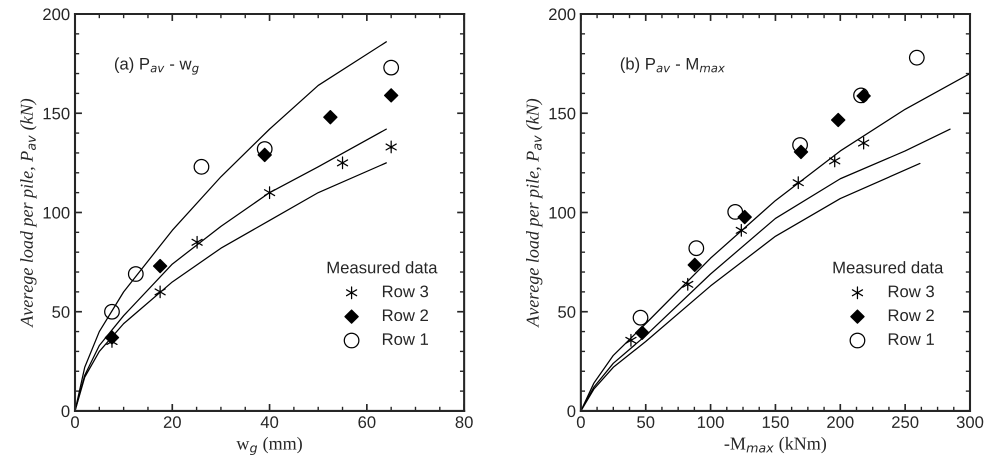  Describe the element at coordinates (464, 422) in the screenshot. I see `x-tick-label: 80` at that location.